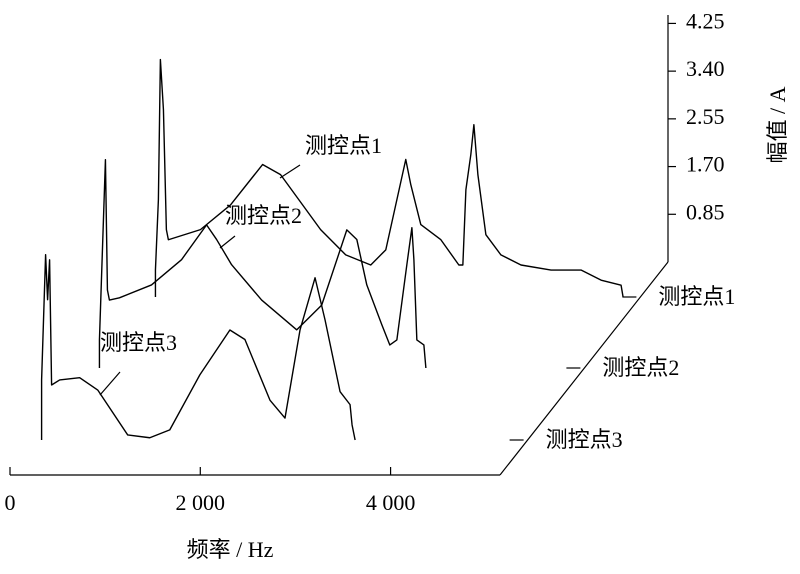  What do you see at coordinates (138, 342) in the screenshot?
I see `series-label: 测控点3` at bounding box center [138, 342].